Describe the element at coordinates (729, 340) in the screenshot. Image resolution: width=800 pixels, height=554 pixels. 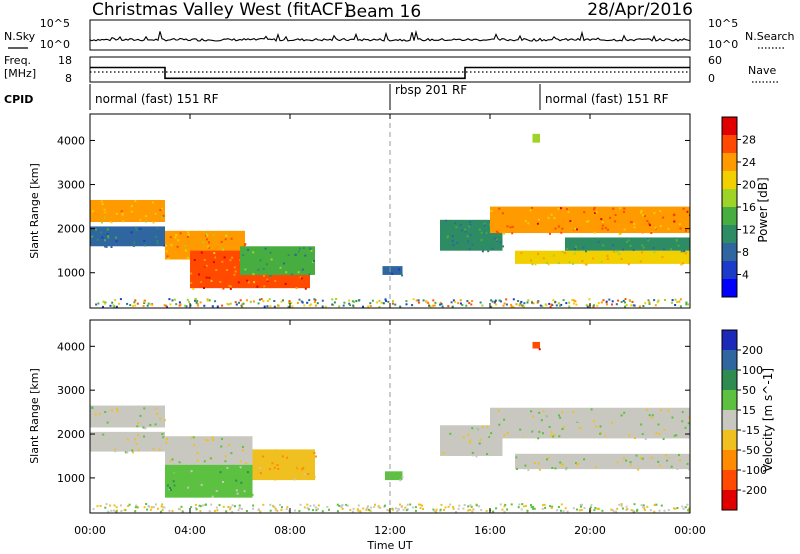
I see `colorbar-segment` at that location.